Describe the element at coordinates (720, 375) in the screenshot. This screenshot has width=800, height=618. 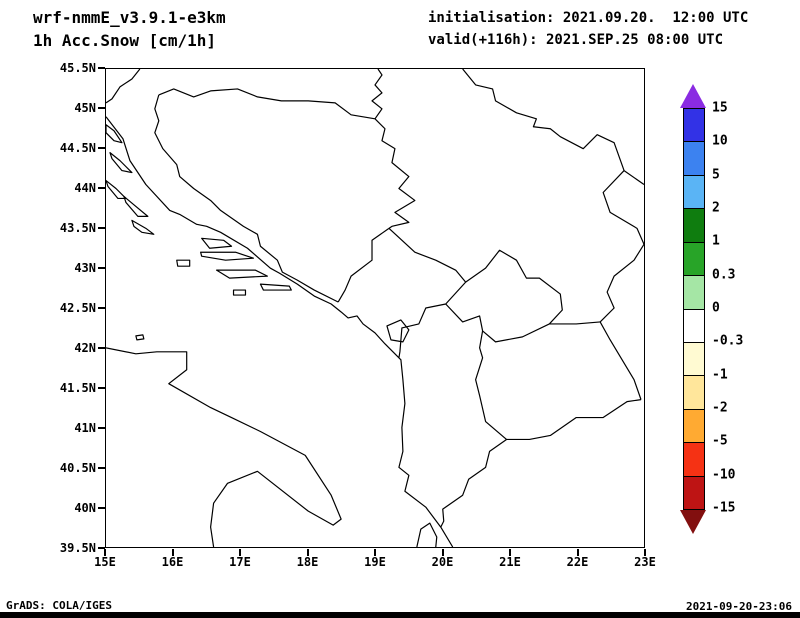
I see `colorbar-label--1: -1` at that location.